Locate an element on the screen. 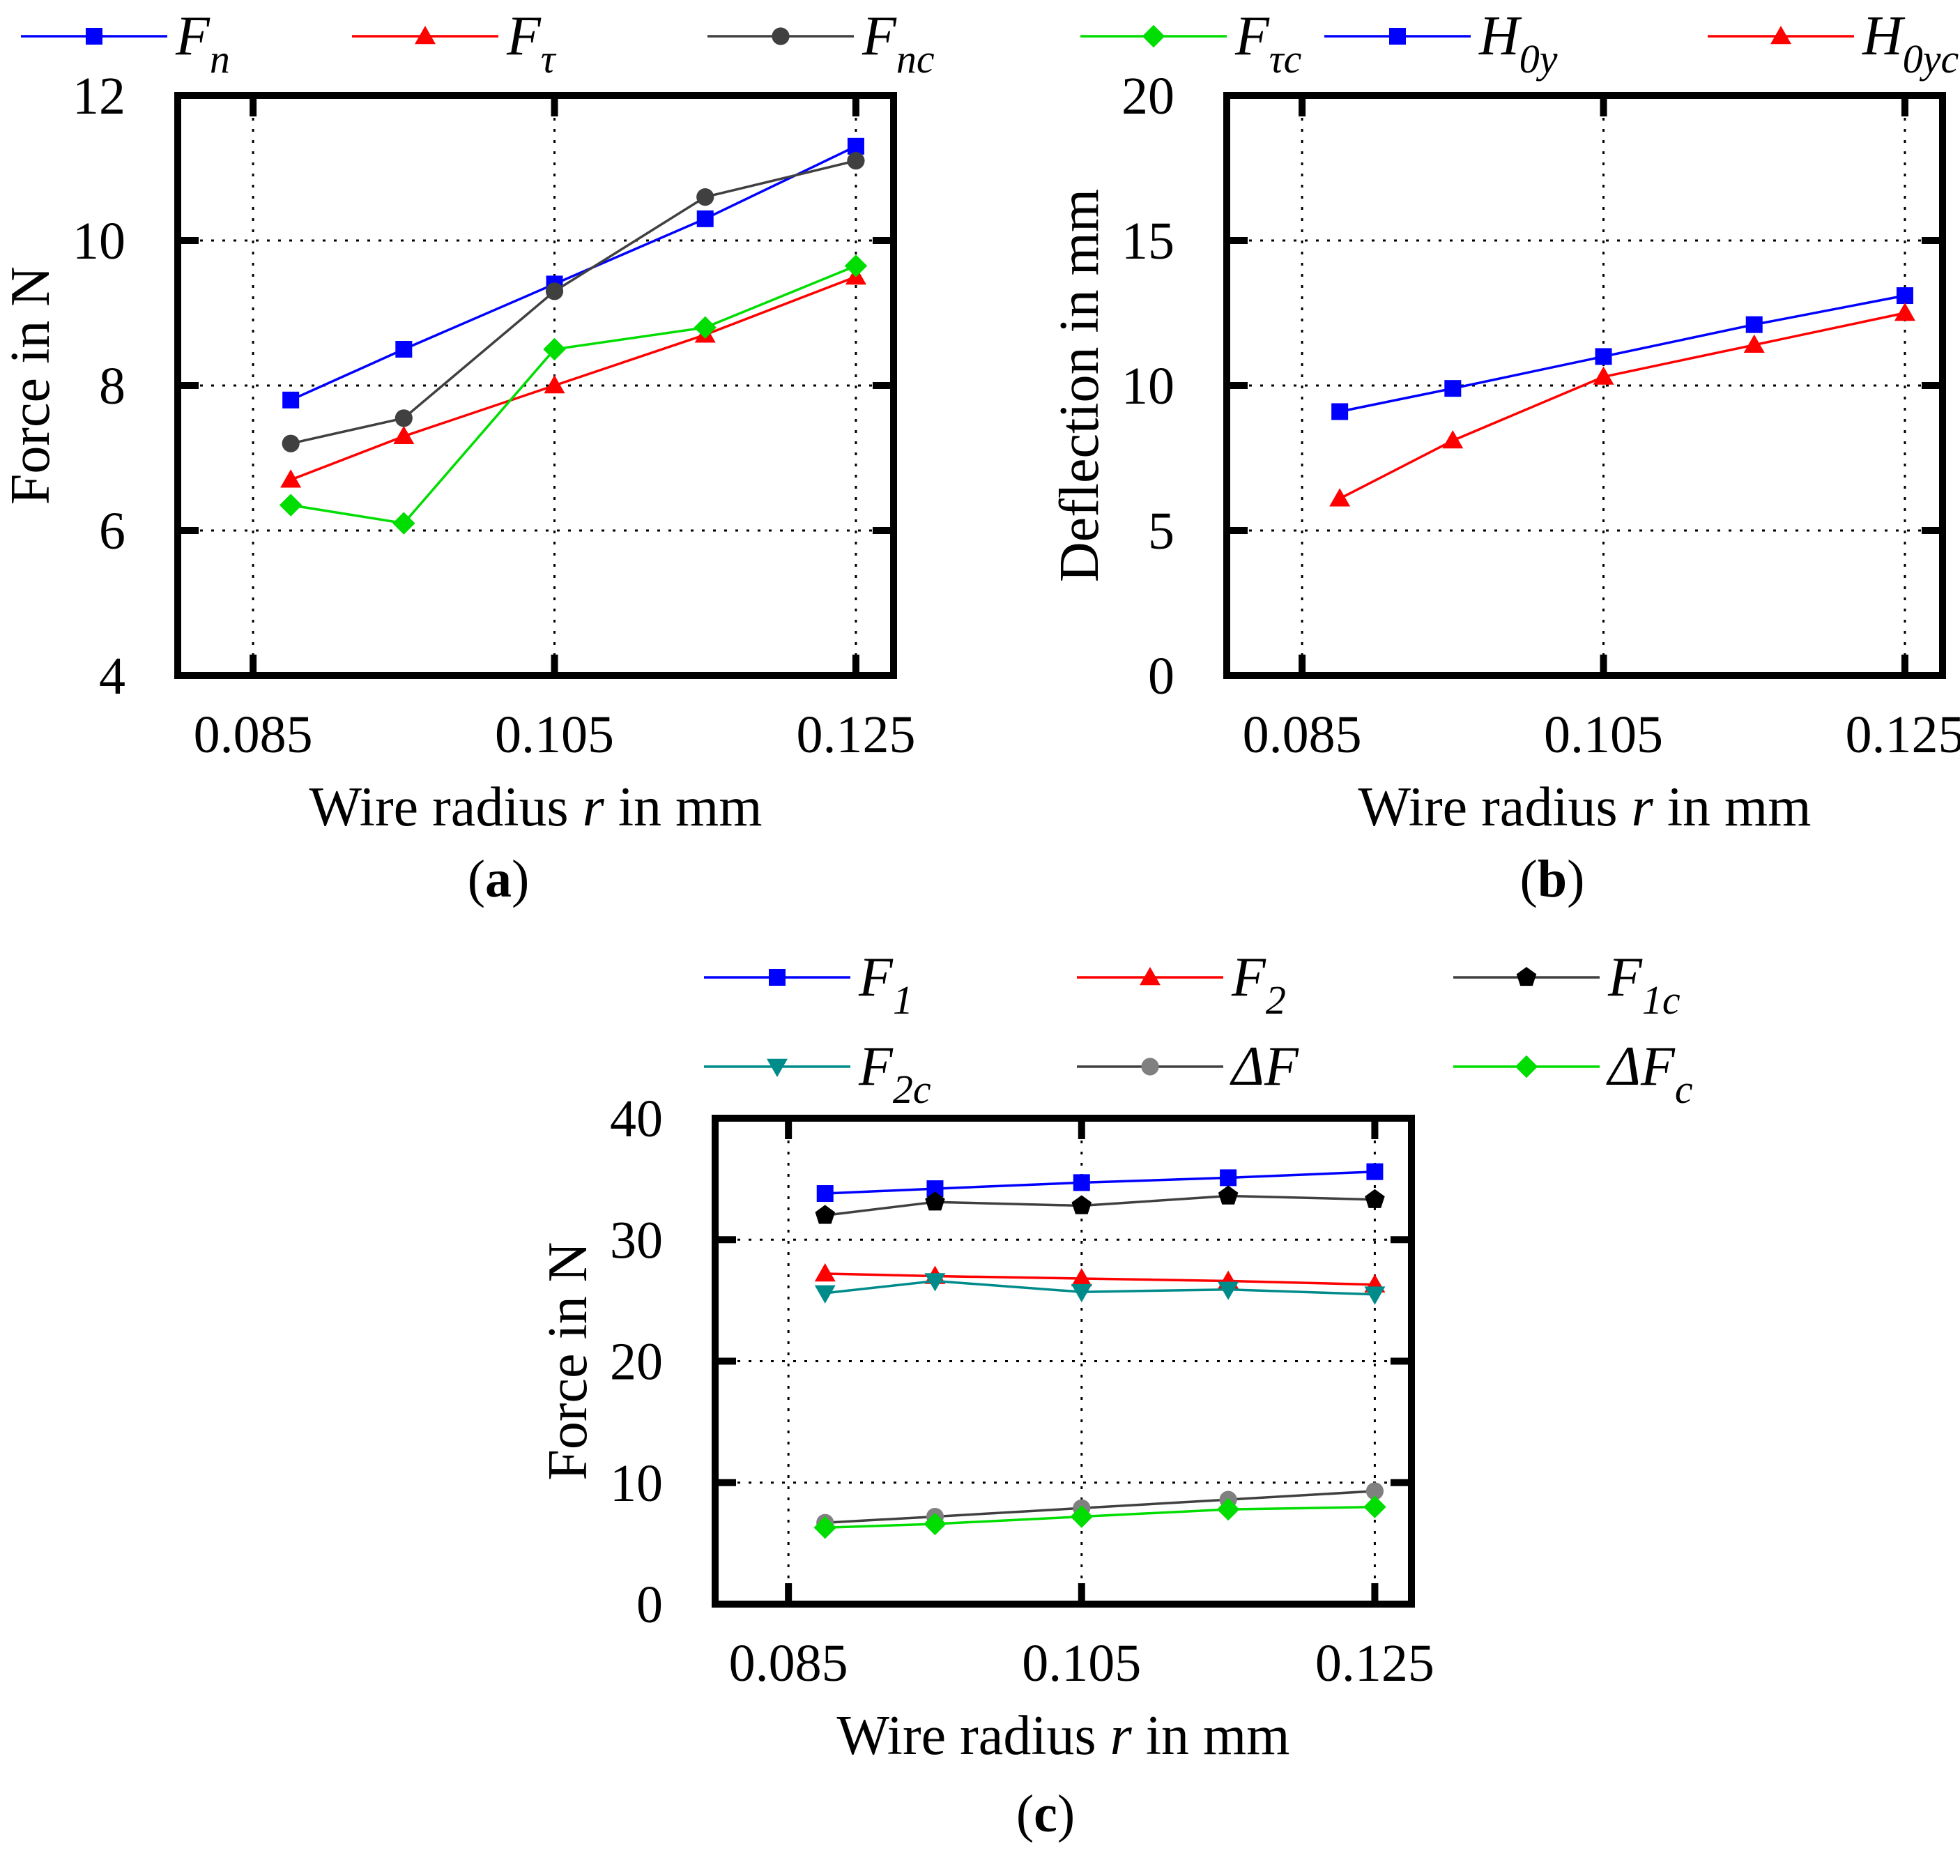 The height and width of the screenshot is (1876, 1960). legend-label: F1c is located at coordinates (1644, 985).